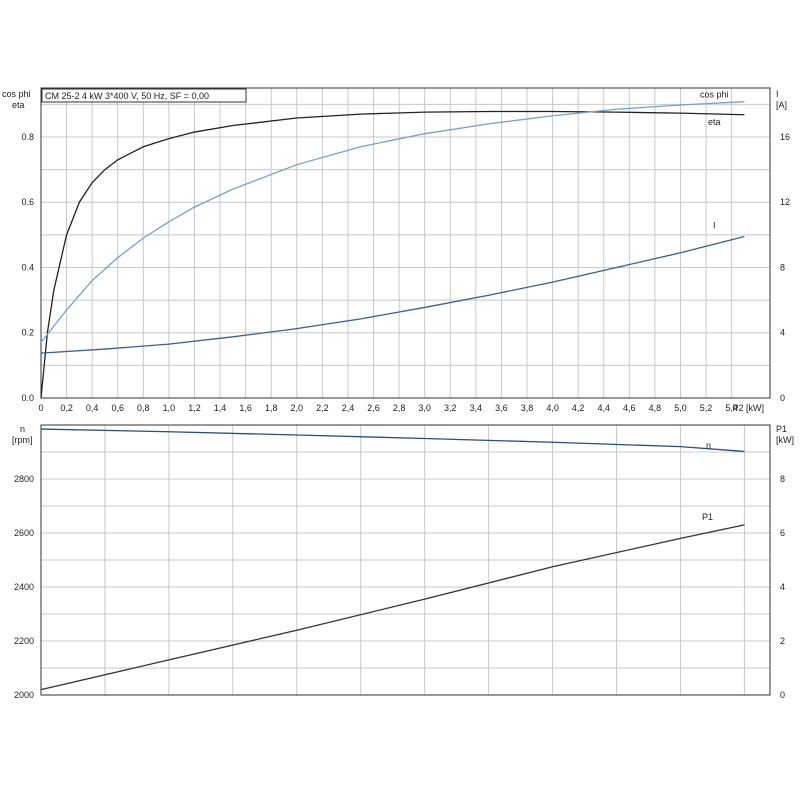  What do you see at coordinates (24, 533) in the screenshot?
I see `y-left-tick-label: 2600` at bounding box center [24, 533].